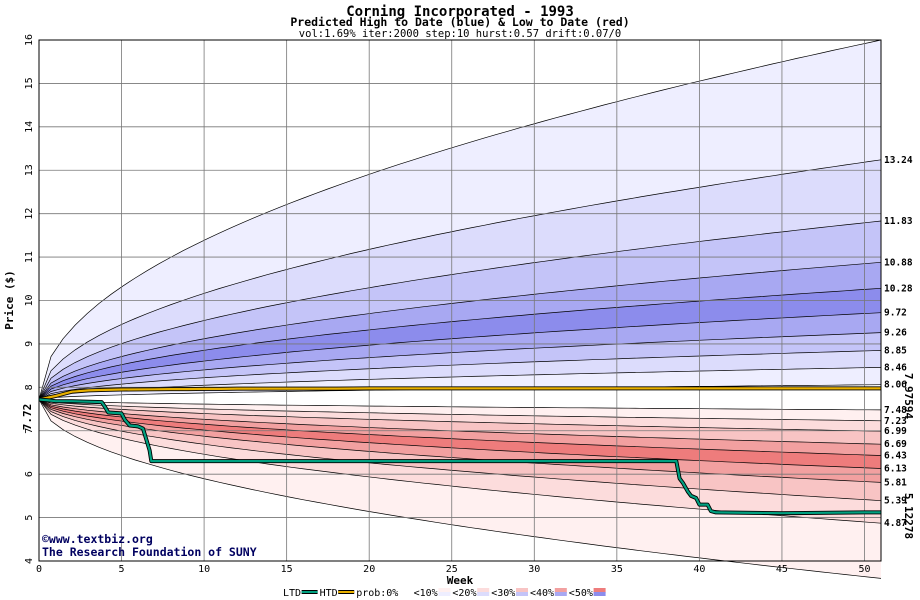 The image size is (920, 600). Describe the element at coordinates (895, 385) in the screenshot. I see `band-end-label: 8.06` at that location.